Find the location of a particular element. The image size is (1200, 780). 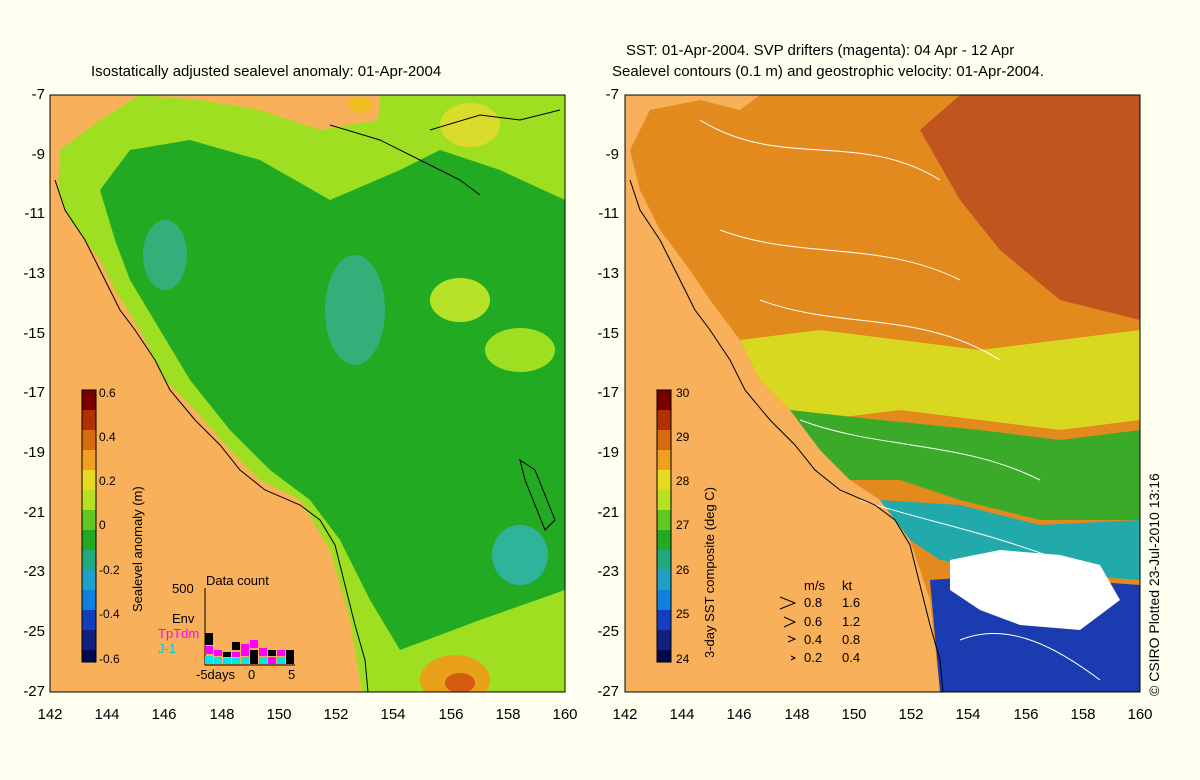

right-lon-tick: 160 is located at coordinates (1140, 714).